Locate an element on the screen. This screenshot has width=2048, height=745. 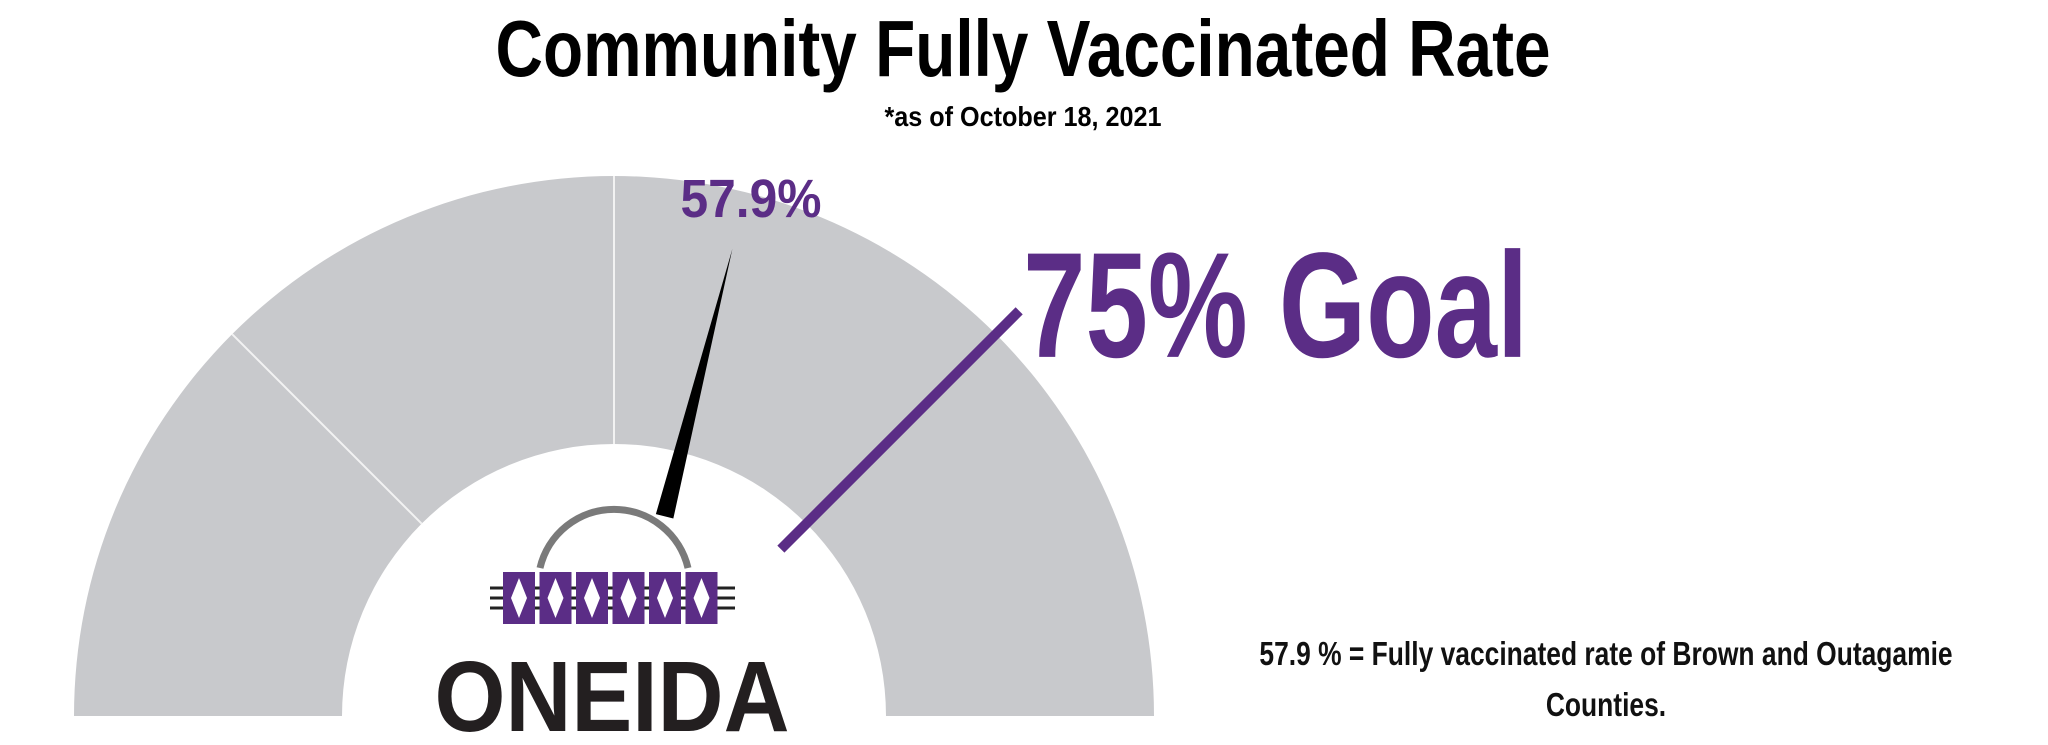
logo: ONEIDA is located at coordinates (612, 625).